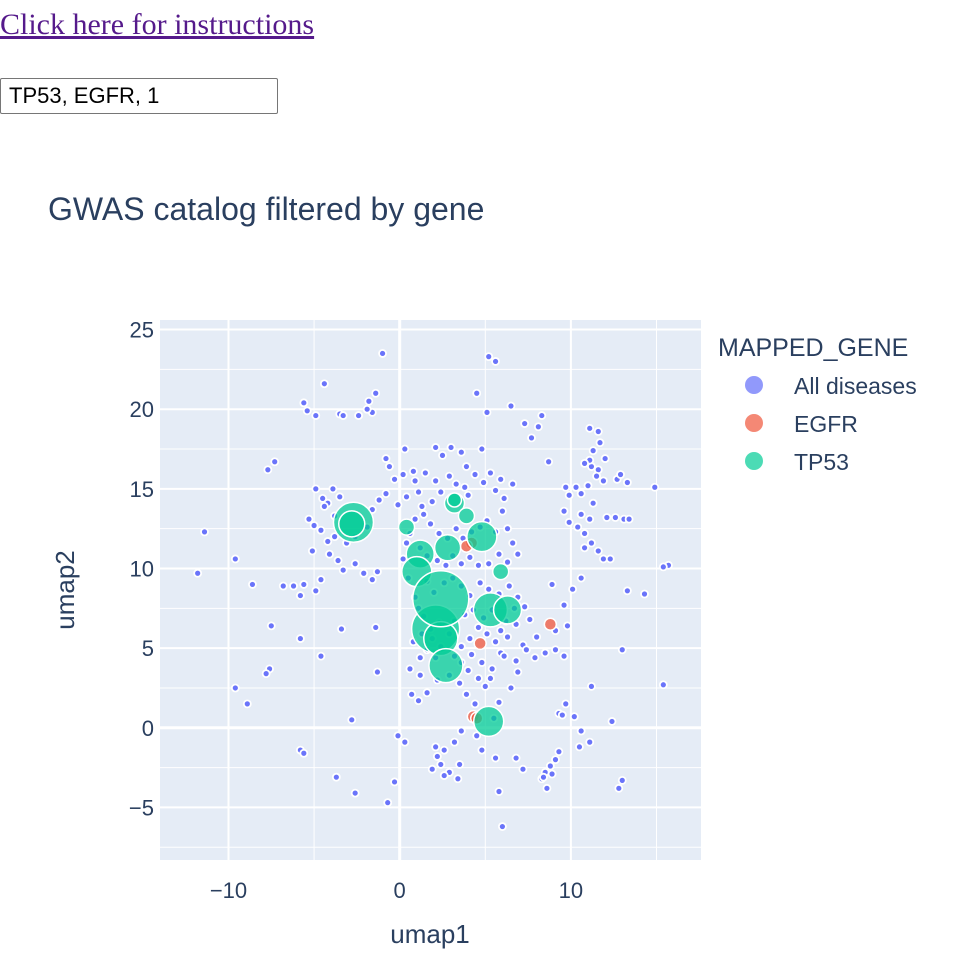 This screenshot has height=966, width=964. What do you see at coordinates (797, 462) in the screenshot?
I see `legend-item-tp53: TP53` at bounding box center [797, 462].